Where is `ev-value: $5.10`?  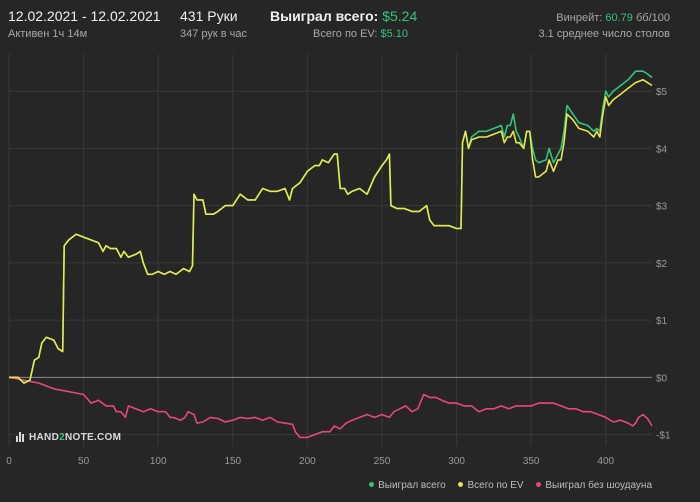
ev-value: $5.10 is located at coordinates (394, 34).